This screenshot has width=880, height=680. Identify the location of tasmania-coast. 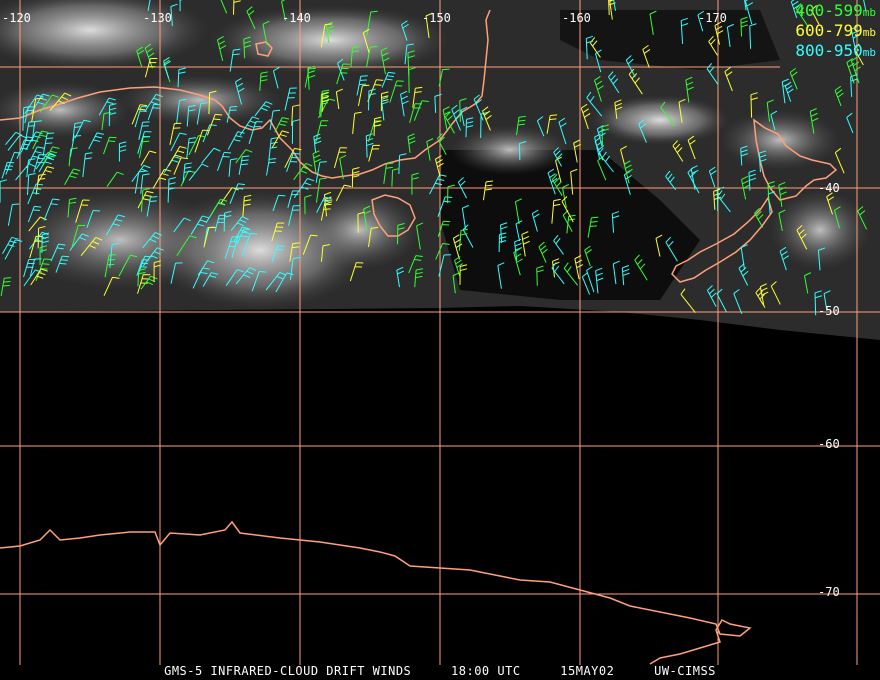
(393, 215).